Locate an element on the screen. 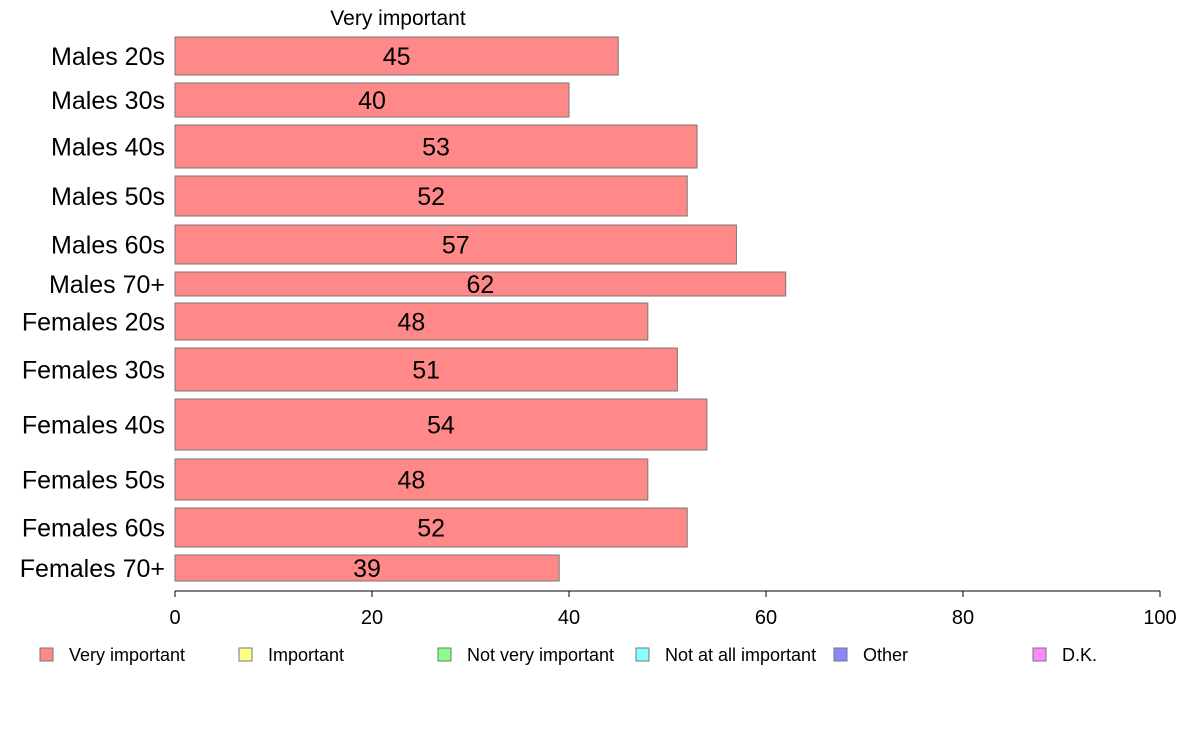 This screenshot has width=1188, height=736. category-label: Males 70+ is located at coordinates (107, 285).